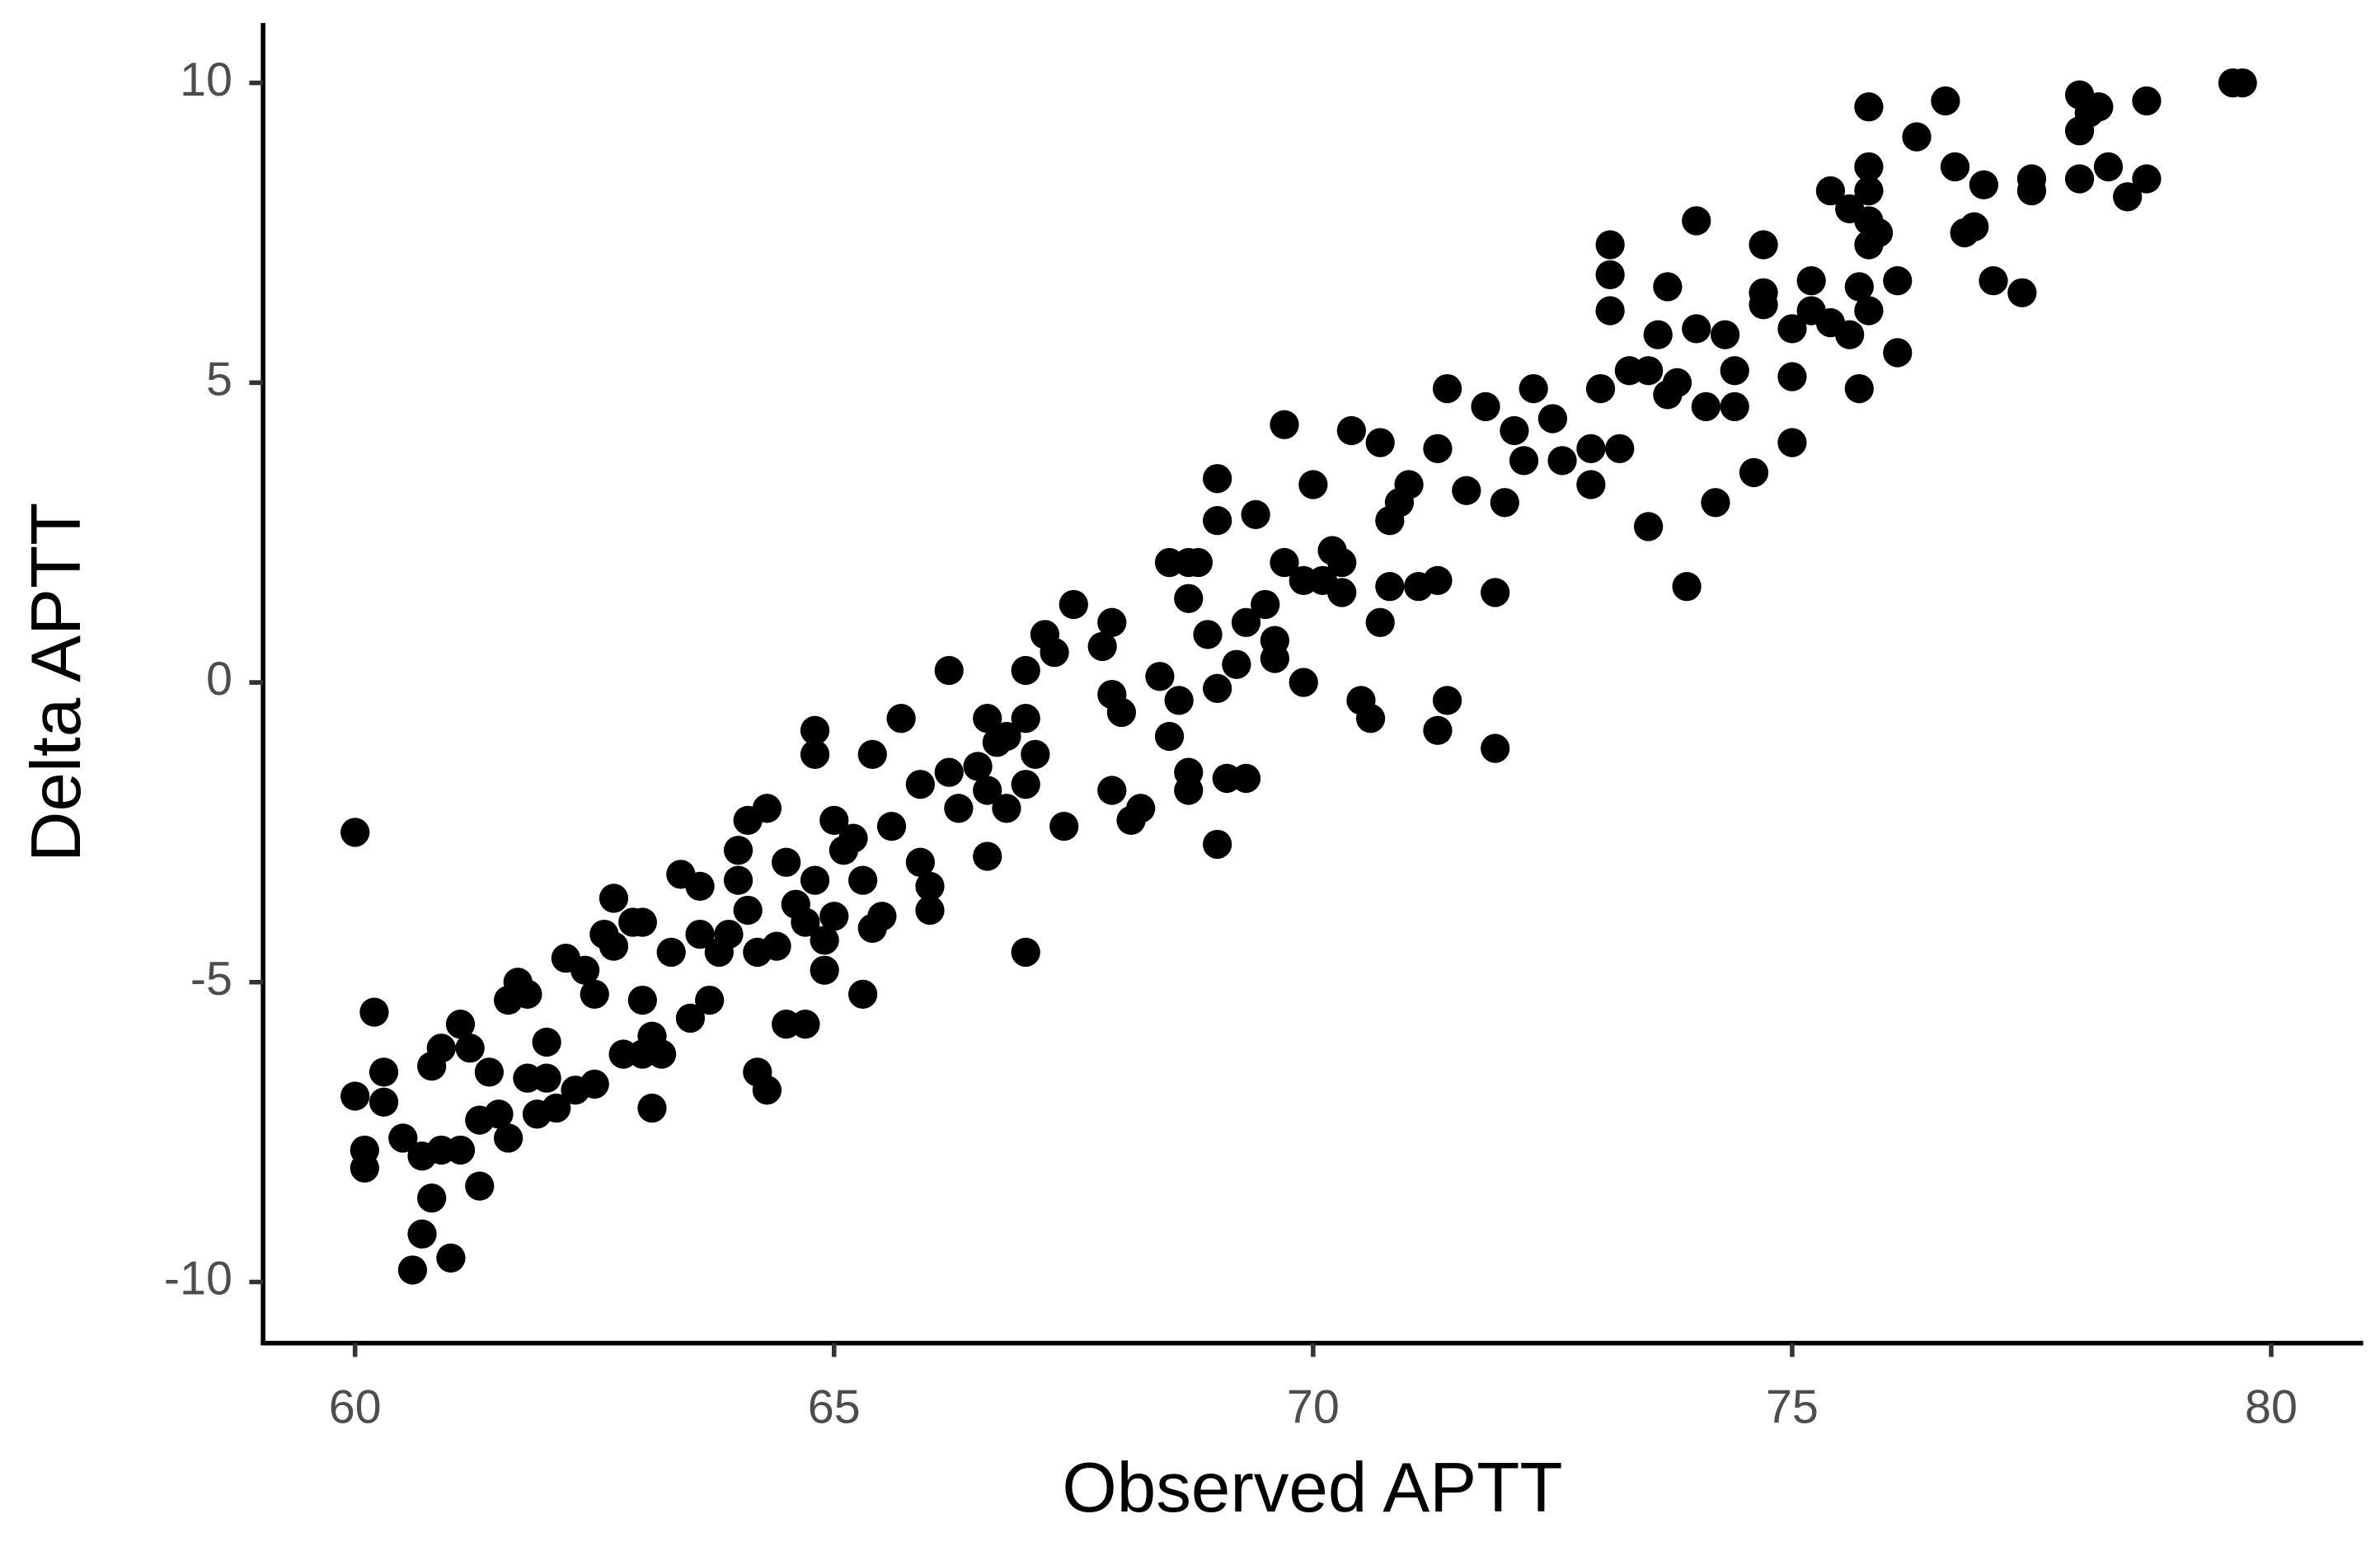  I want to click on x-tick-label: 80, so click(2271, 1407).